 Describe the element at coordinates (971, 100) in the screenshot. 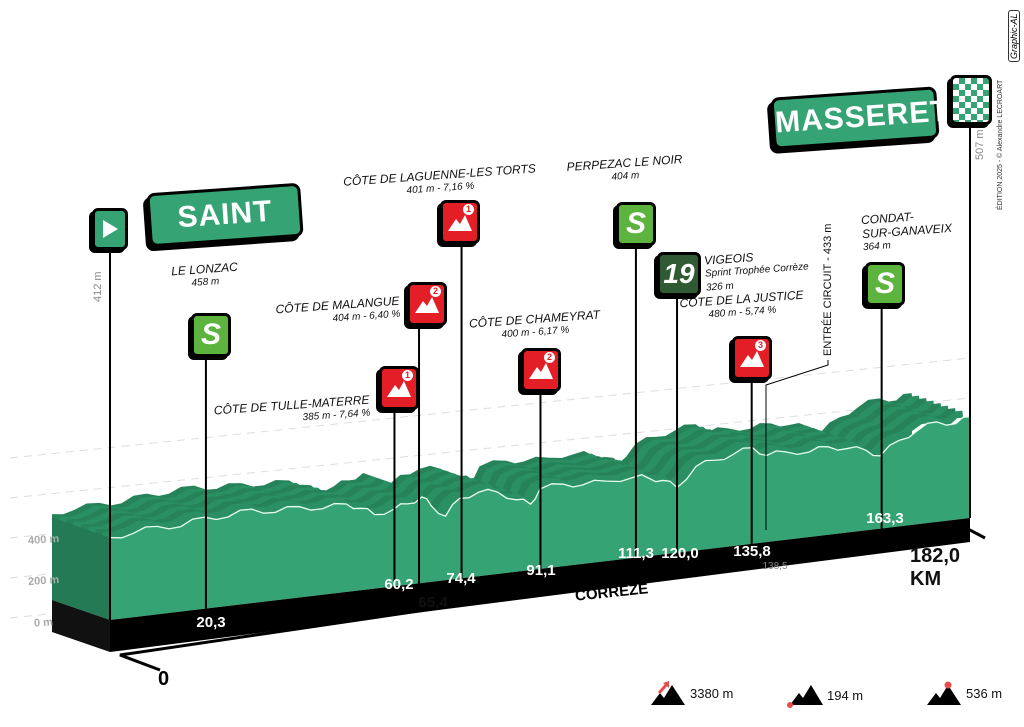

I see `checkered-flag-icon` at that location.